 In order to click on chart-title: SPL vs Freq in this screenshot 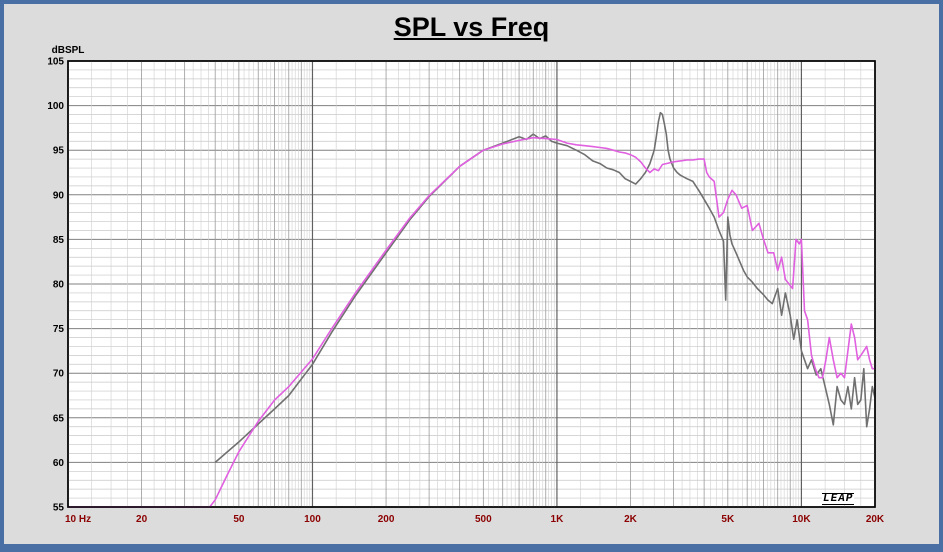, I will do `click(471, 27)`.